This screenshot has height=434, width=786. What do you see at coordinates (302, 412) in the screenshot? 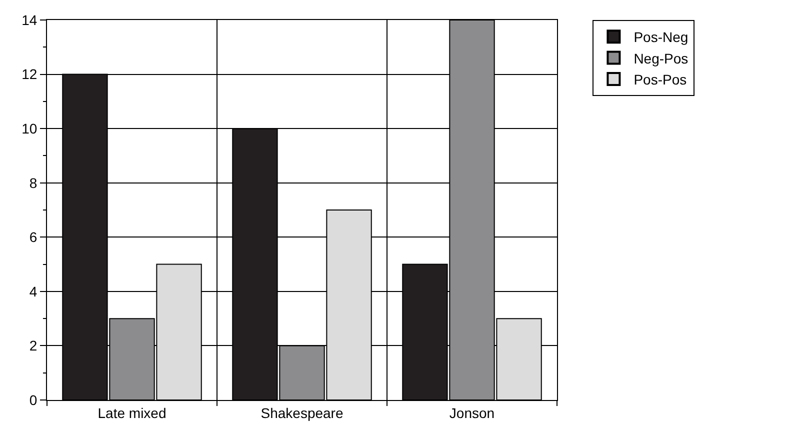
I see `x-tick-label: Shakespeare` at bounding box center [302, 412].